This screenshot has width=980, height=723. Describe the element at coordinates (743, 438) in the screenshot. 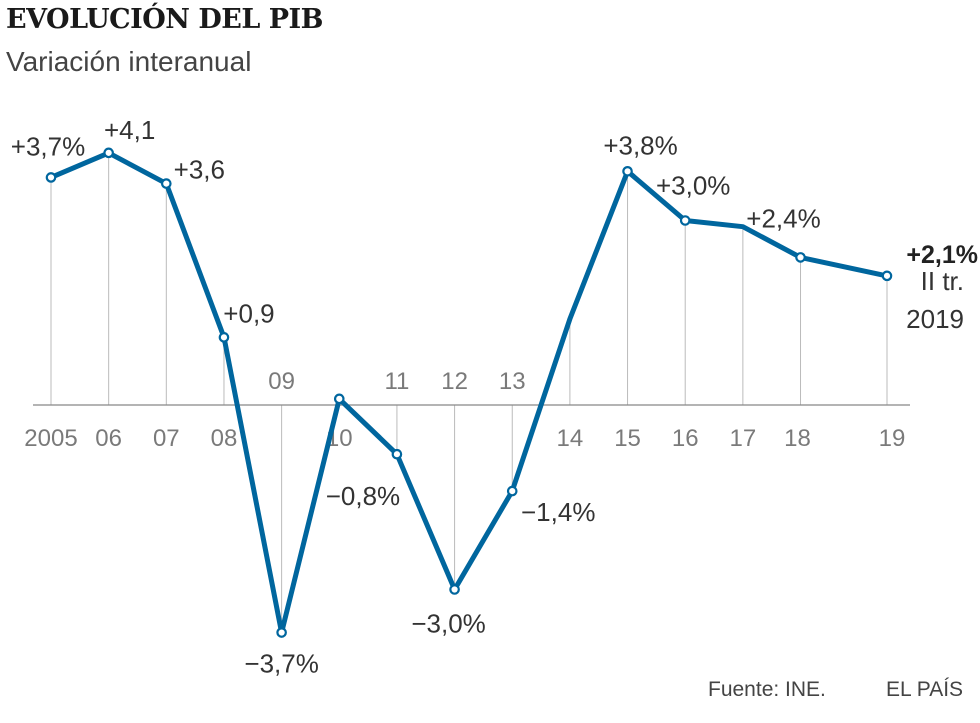

I see `x-tick-label: 17` at that location.